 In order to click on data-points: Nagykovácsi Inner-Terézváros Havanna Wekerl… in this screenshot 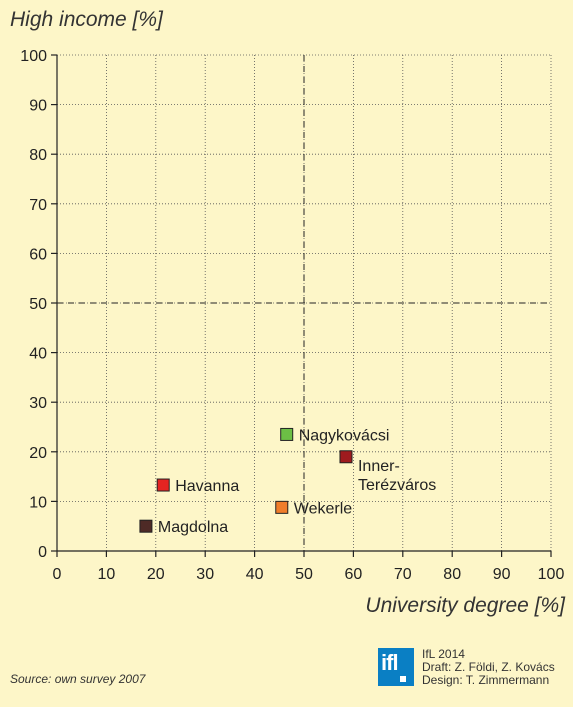, I will do `click(287, 481)`.